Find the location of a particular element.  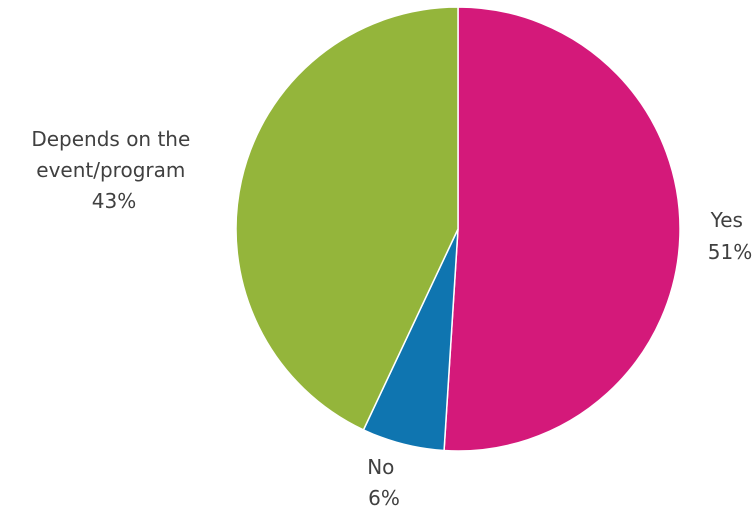

slice-label-yes-name: Yes is located at coordinates (726, 220).